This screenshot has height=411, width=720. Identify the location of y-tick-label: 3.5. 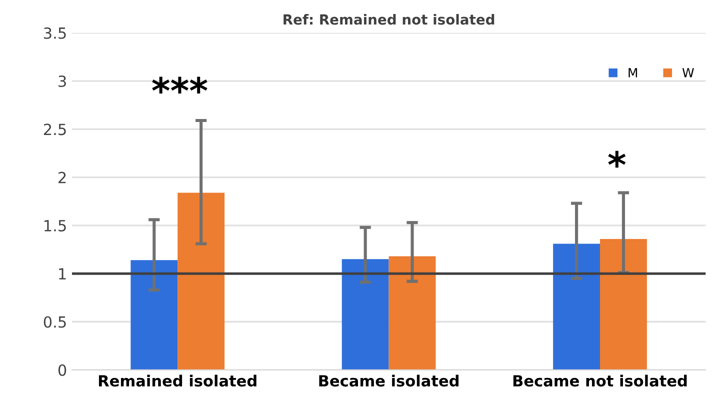
(55, 33).